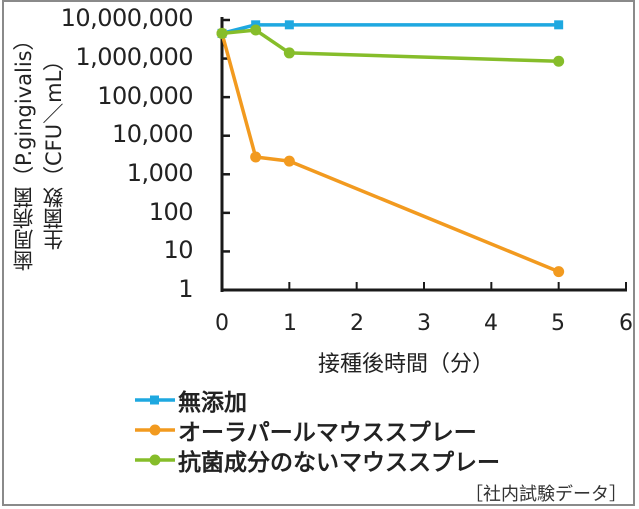 The height and width of the screenshot is (509, 639). I want to click on legend: 無添加 オーラパールマウススプレー 抗菌成分のないマウススプレー, so click(317, 430).